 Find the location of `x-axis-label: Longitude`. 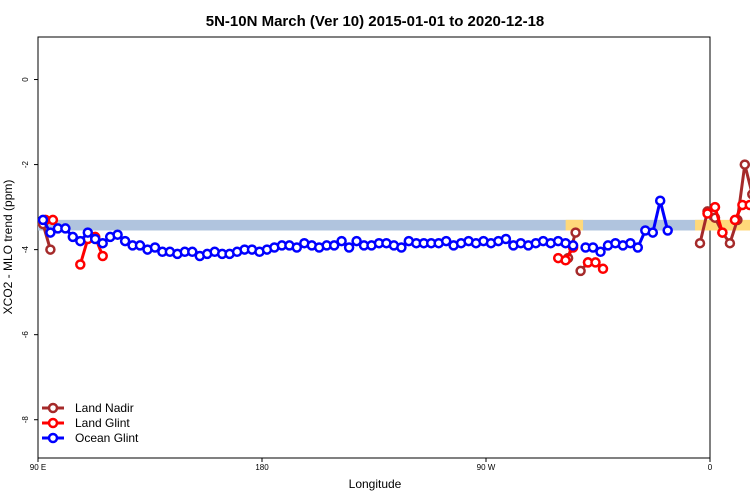

x-axis-label: Longitude is located at coordinates (375, 484).